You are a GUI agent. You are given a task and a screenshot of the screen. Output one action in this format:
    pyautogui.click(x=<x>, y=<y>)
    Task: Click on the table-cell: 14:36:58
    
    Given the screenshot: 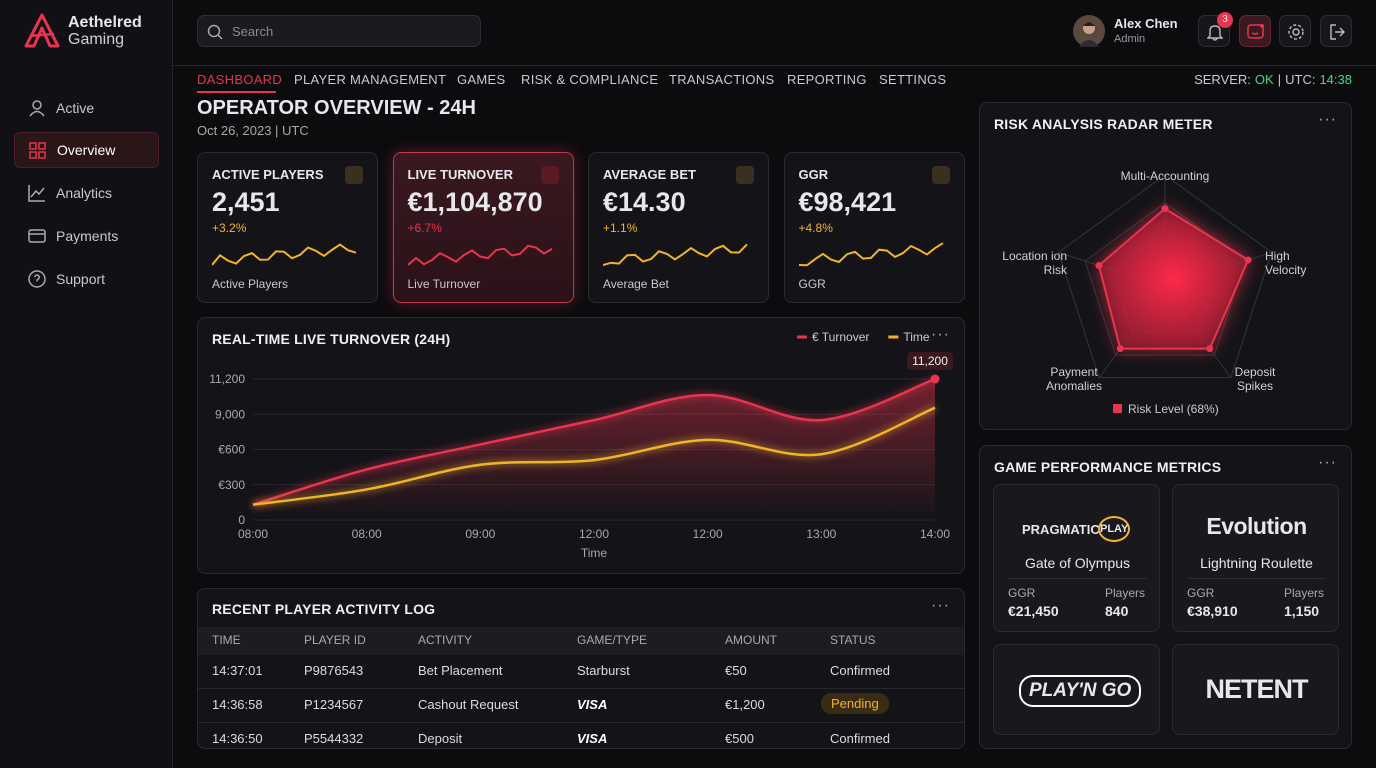 What is the action you would take?
    pyautogui.click(x=237, y=704)
    